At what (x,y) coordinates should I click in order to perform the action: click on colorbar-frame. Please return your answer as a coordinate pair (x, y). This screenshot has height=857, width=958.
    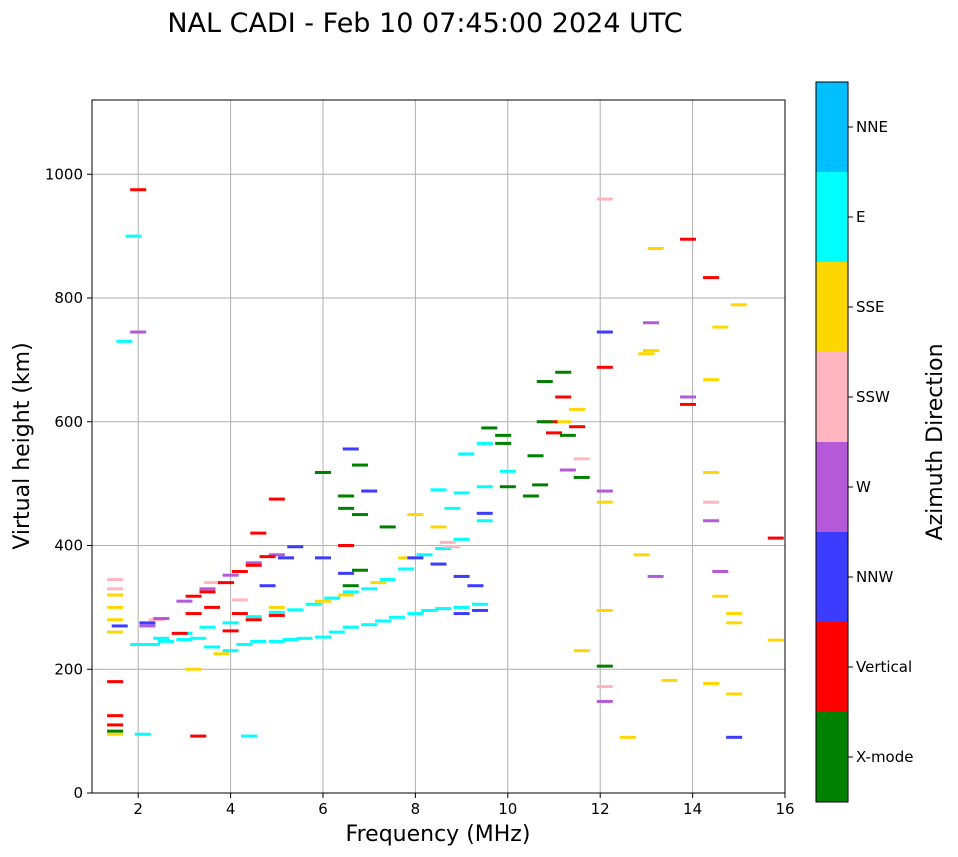
    Looking at the image, I should click on (832, 442).